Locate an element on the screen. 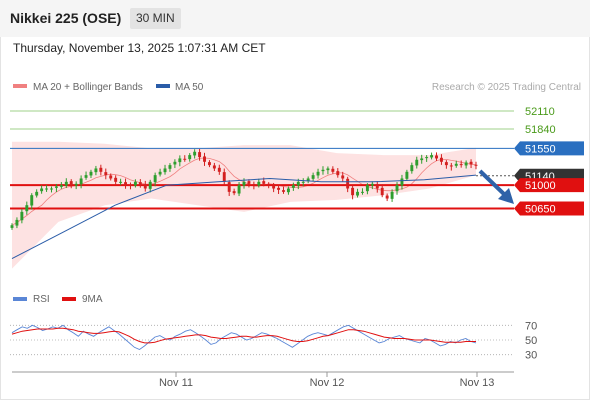 The image size is (590, 400). ma9-legend-swatch is located at coordinates (69, 299).